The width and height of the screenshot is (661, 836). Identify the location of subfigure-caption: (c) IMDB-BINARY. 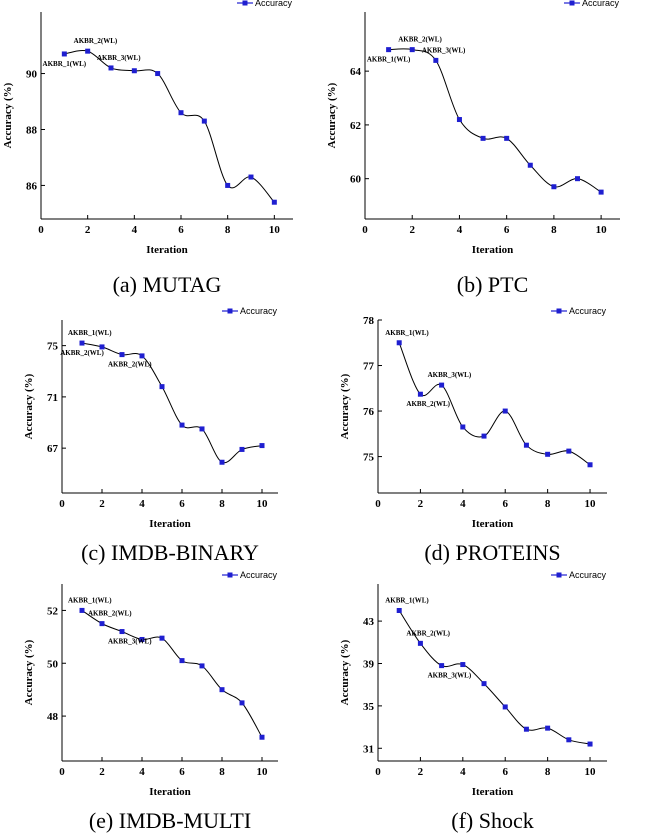
(170, 552).